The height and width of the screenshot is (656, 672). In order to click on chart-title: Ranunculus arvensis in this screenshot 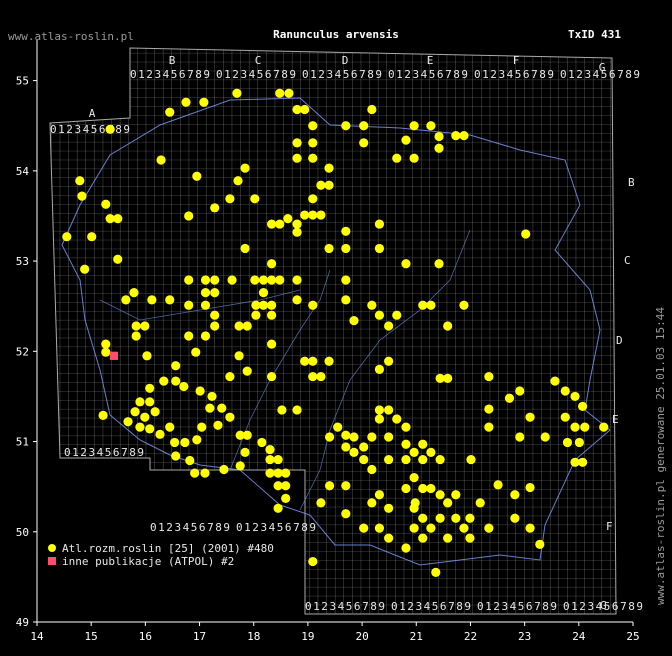, I will do `click(336, 34)`.